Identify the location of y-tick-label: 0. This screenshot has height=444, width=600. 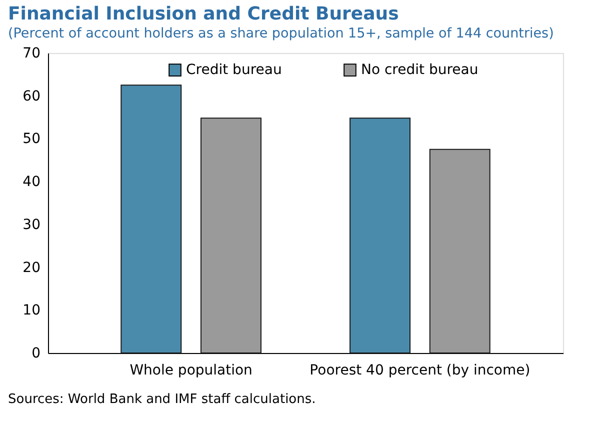
(36, 354).